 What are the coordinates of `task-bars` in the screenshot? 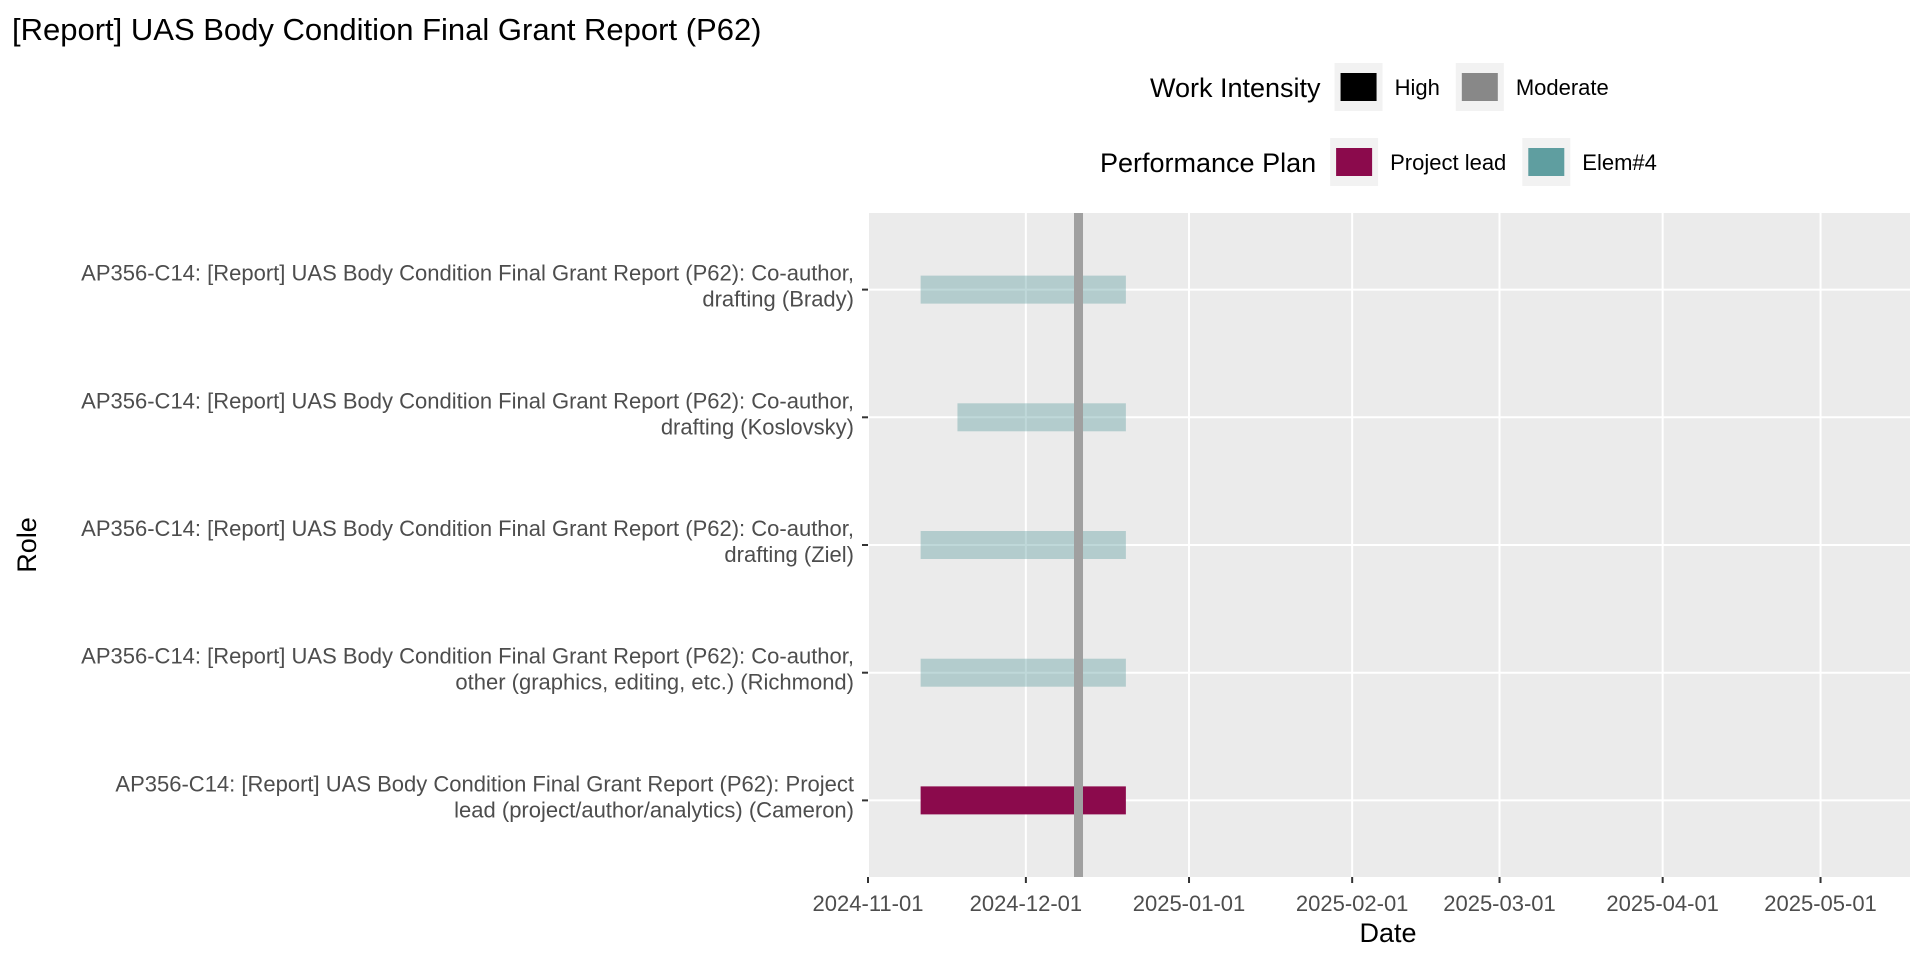 It's located at (1023, 545).